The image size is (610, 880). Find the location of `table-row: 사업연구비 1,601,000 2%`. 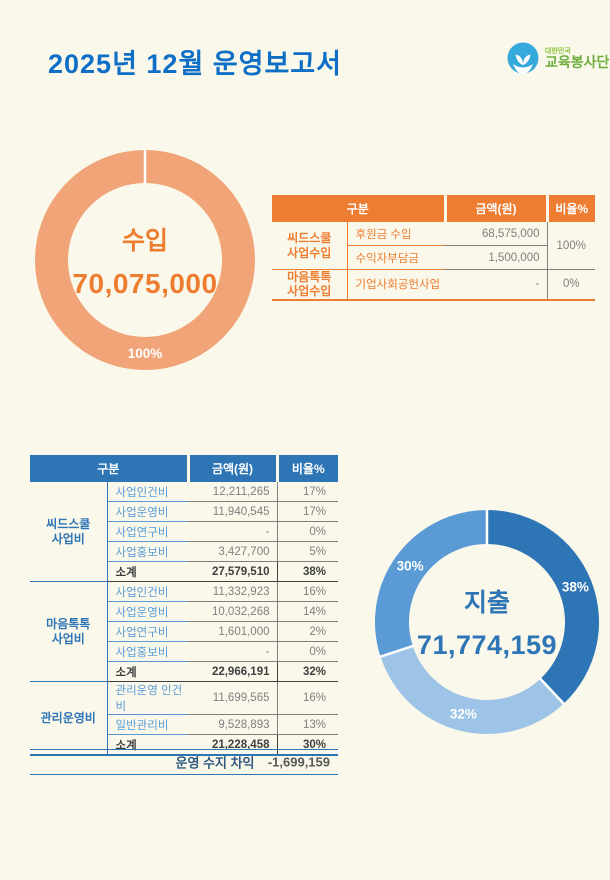

table-row: 사업연구비 1,601,000 2% is located at coordinates (184, 631).